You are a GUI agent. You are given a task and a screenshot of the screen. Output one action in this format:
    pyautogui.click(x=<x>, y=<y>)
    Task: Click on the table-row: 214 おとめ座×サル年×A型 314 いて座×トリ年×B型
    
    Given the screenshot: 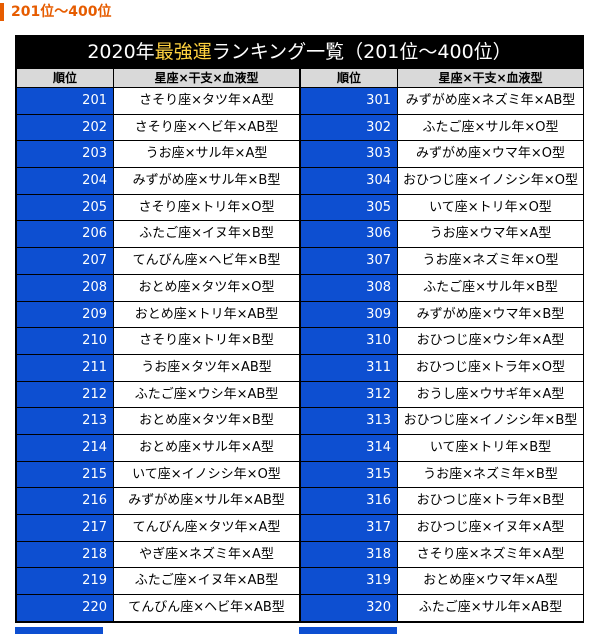 What is the action you would take?
    pyautogui.click(x=300, y=448)
    